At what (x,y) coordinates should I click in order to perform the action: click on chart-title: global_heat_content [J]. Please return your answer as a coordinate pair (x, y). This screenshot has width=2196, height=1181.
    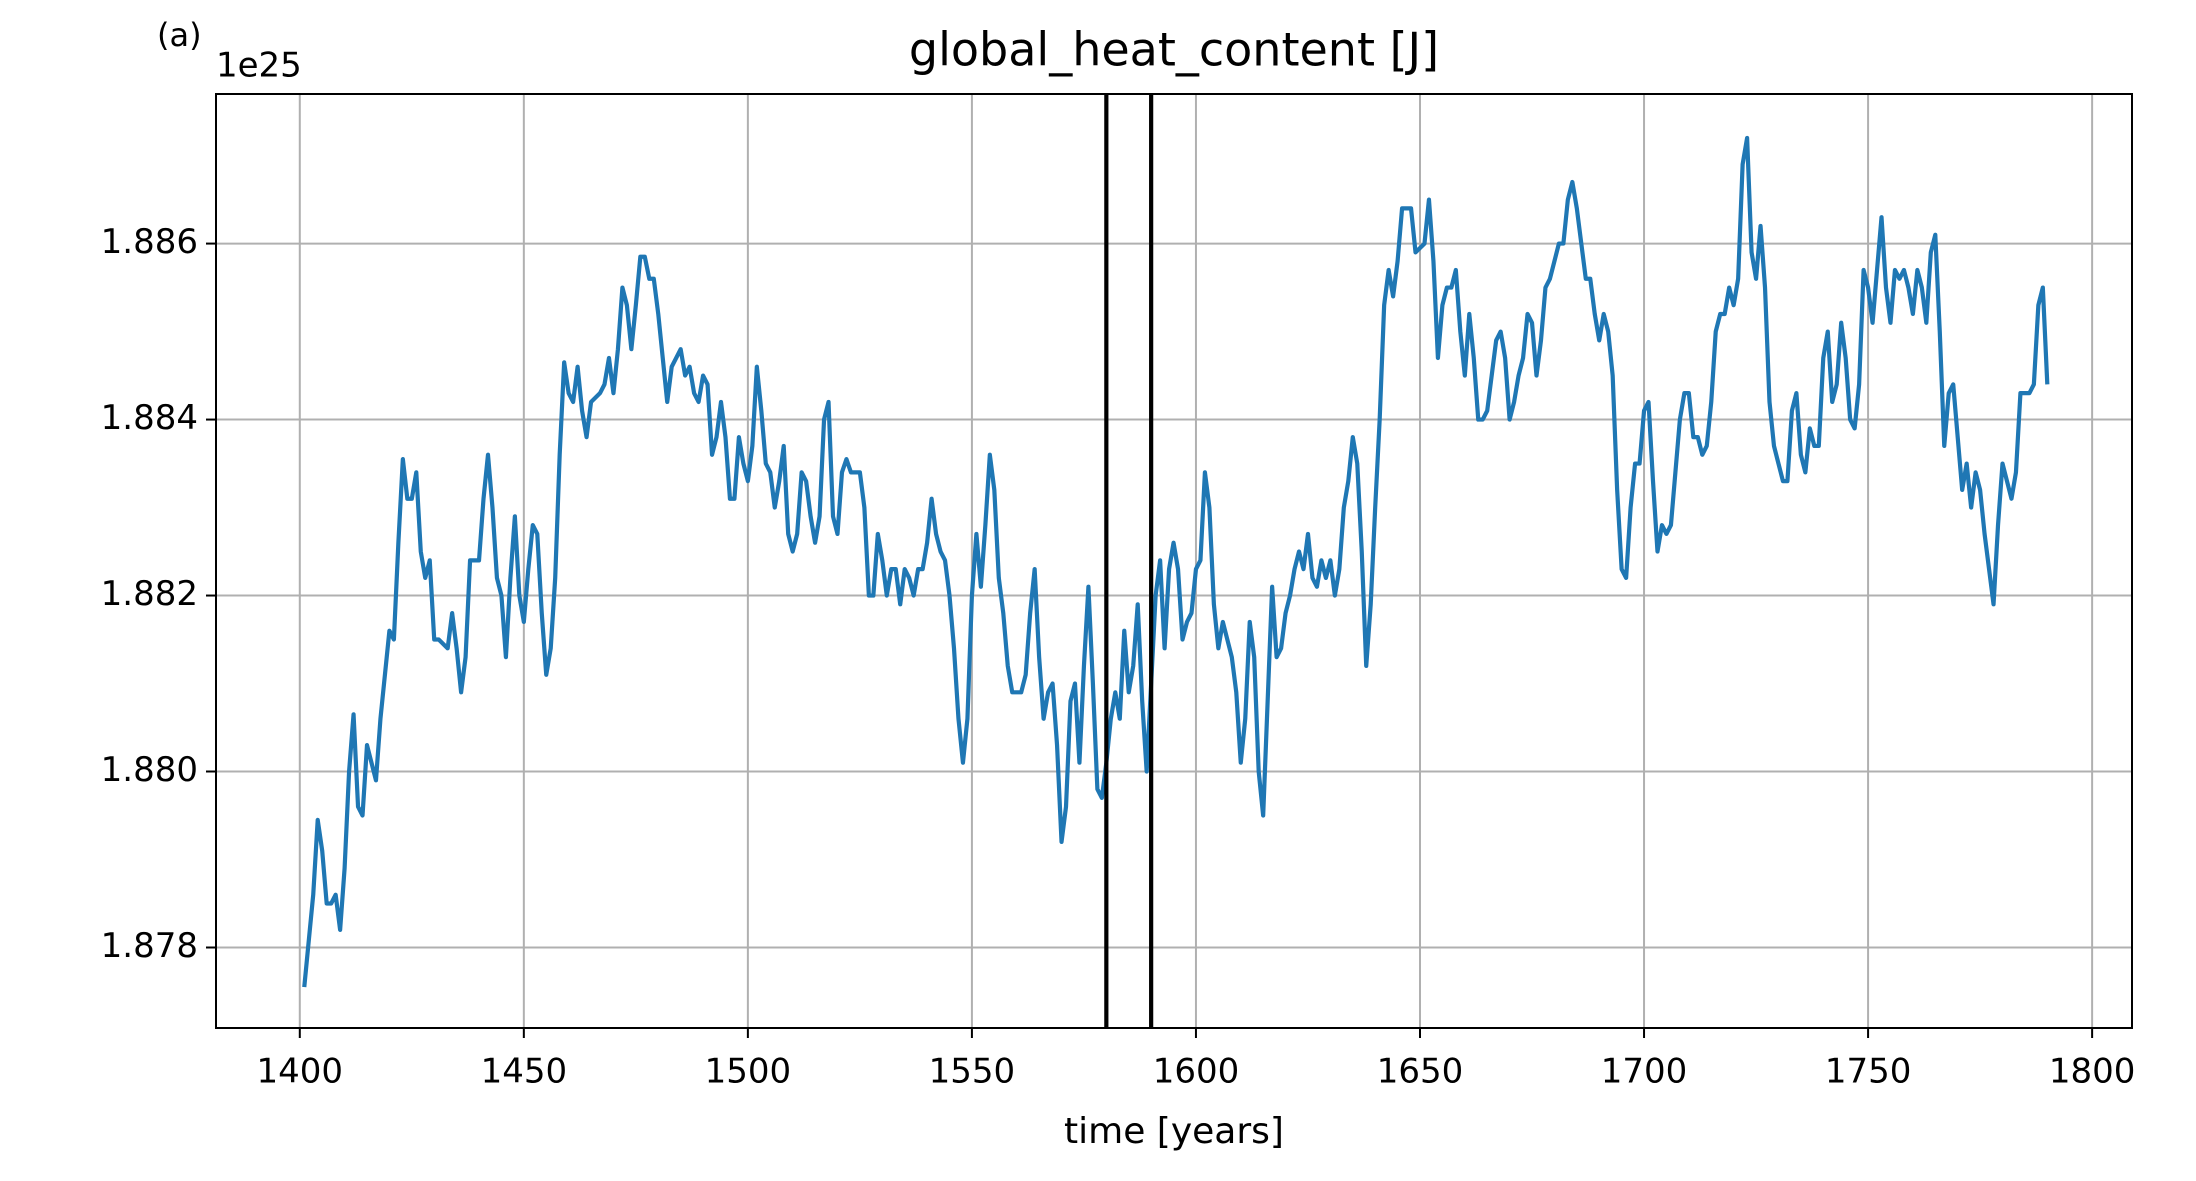
    Looking at the image, I should click on (1174, 50).